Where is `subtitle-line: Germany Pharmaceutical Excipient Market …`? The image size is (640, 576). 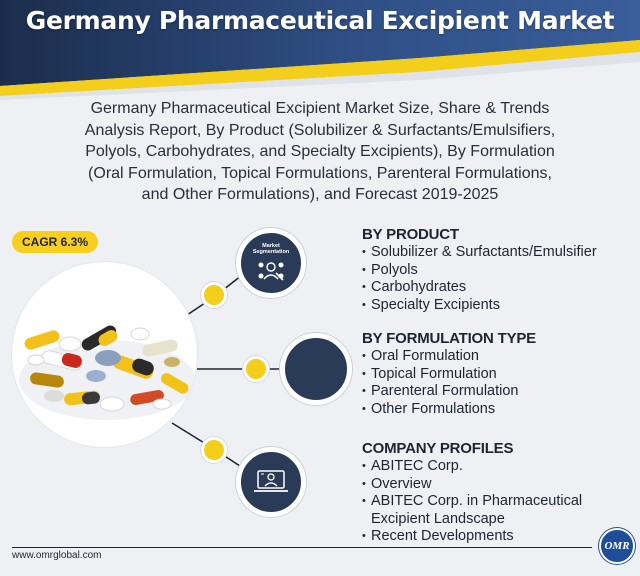 subtitle-line: Germany Pharmaceutical Excipient Market … is located at coordinates (320, 108).